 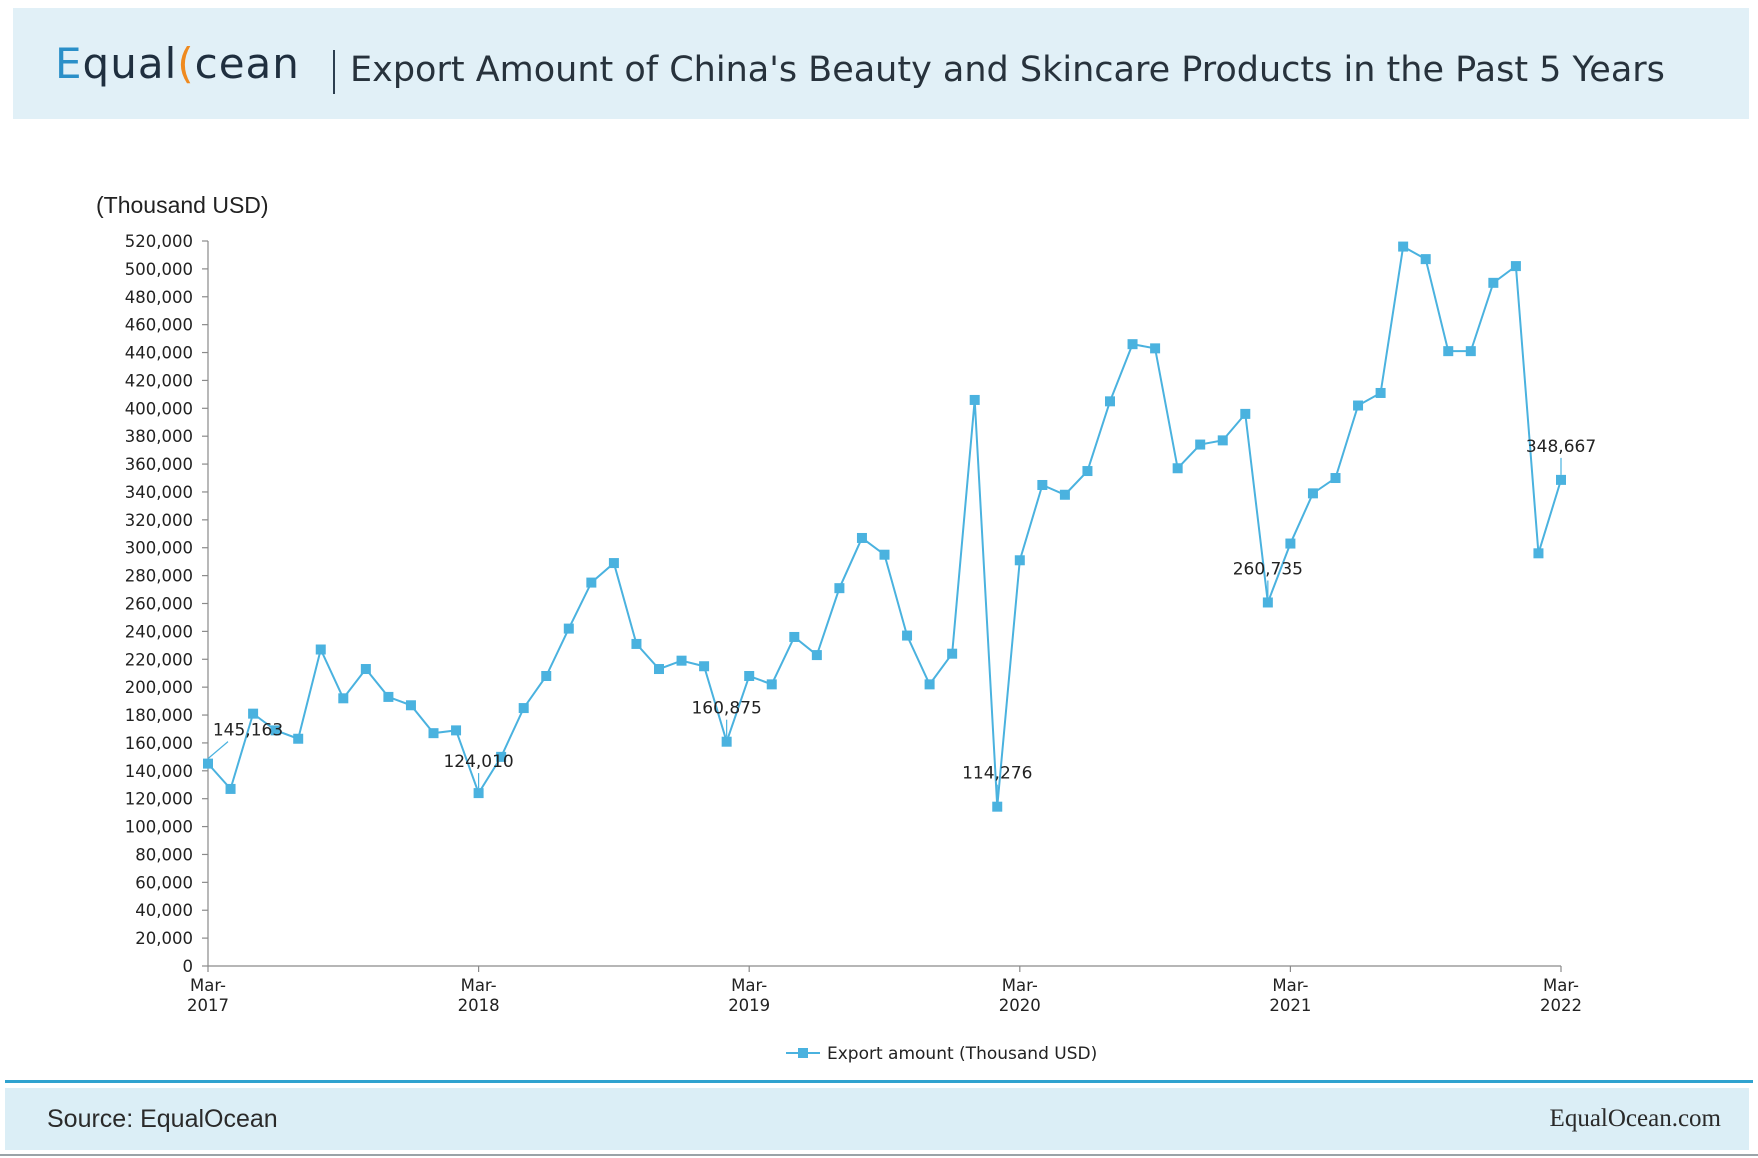 What do you see at coordinates (1561, 447) in the screenshot?
I see `data-label: 348,667` at bounding box center [1561, 447].